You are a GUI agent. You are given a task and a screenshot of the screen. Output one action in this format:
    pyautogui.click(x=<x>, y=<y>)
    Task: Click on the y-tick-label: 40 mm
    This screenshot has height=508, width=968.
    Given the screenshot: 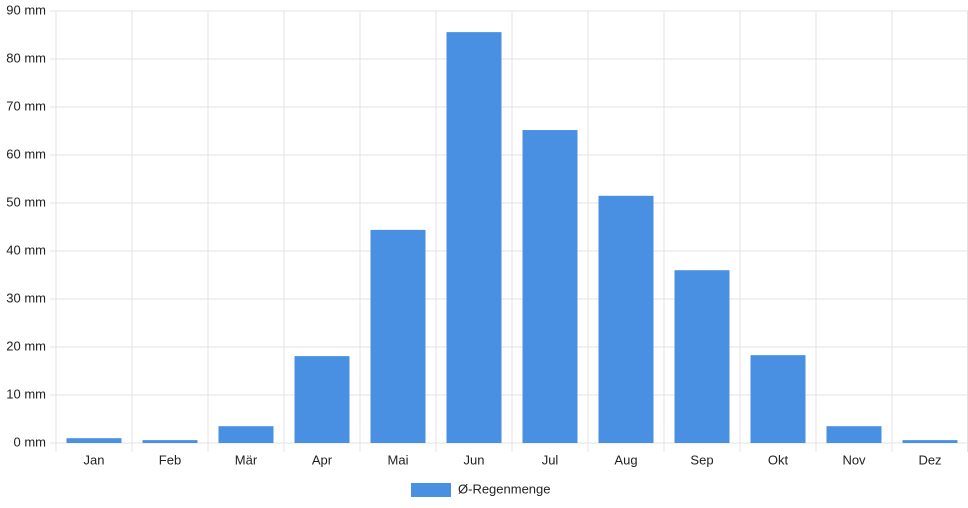 What is the action you would take?
    pyautogui.click(x=26, y=249)
    